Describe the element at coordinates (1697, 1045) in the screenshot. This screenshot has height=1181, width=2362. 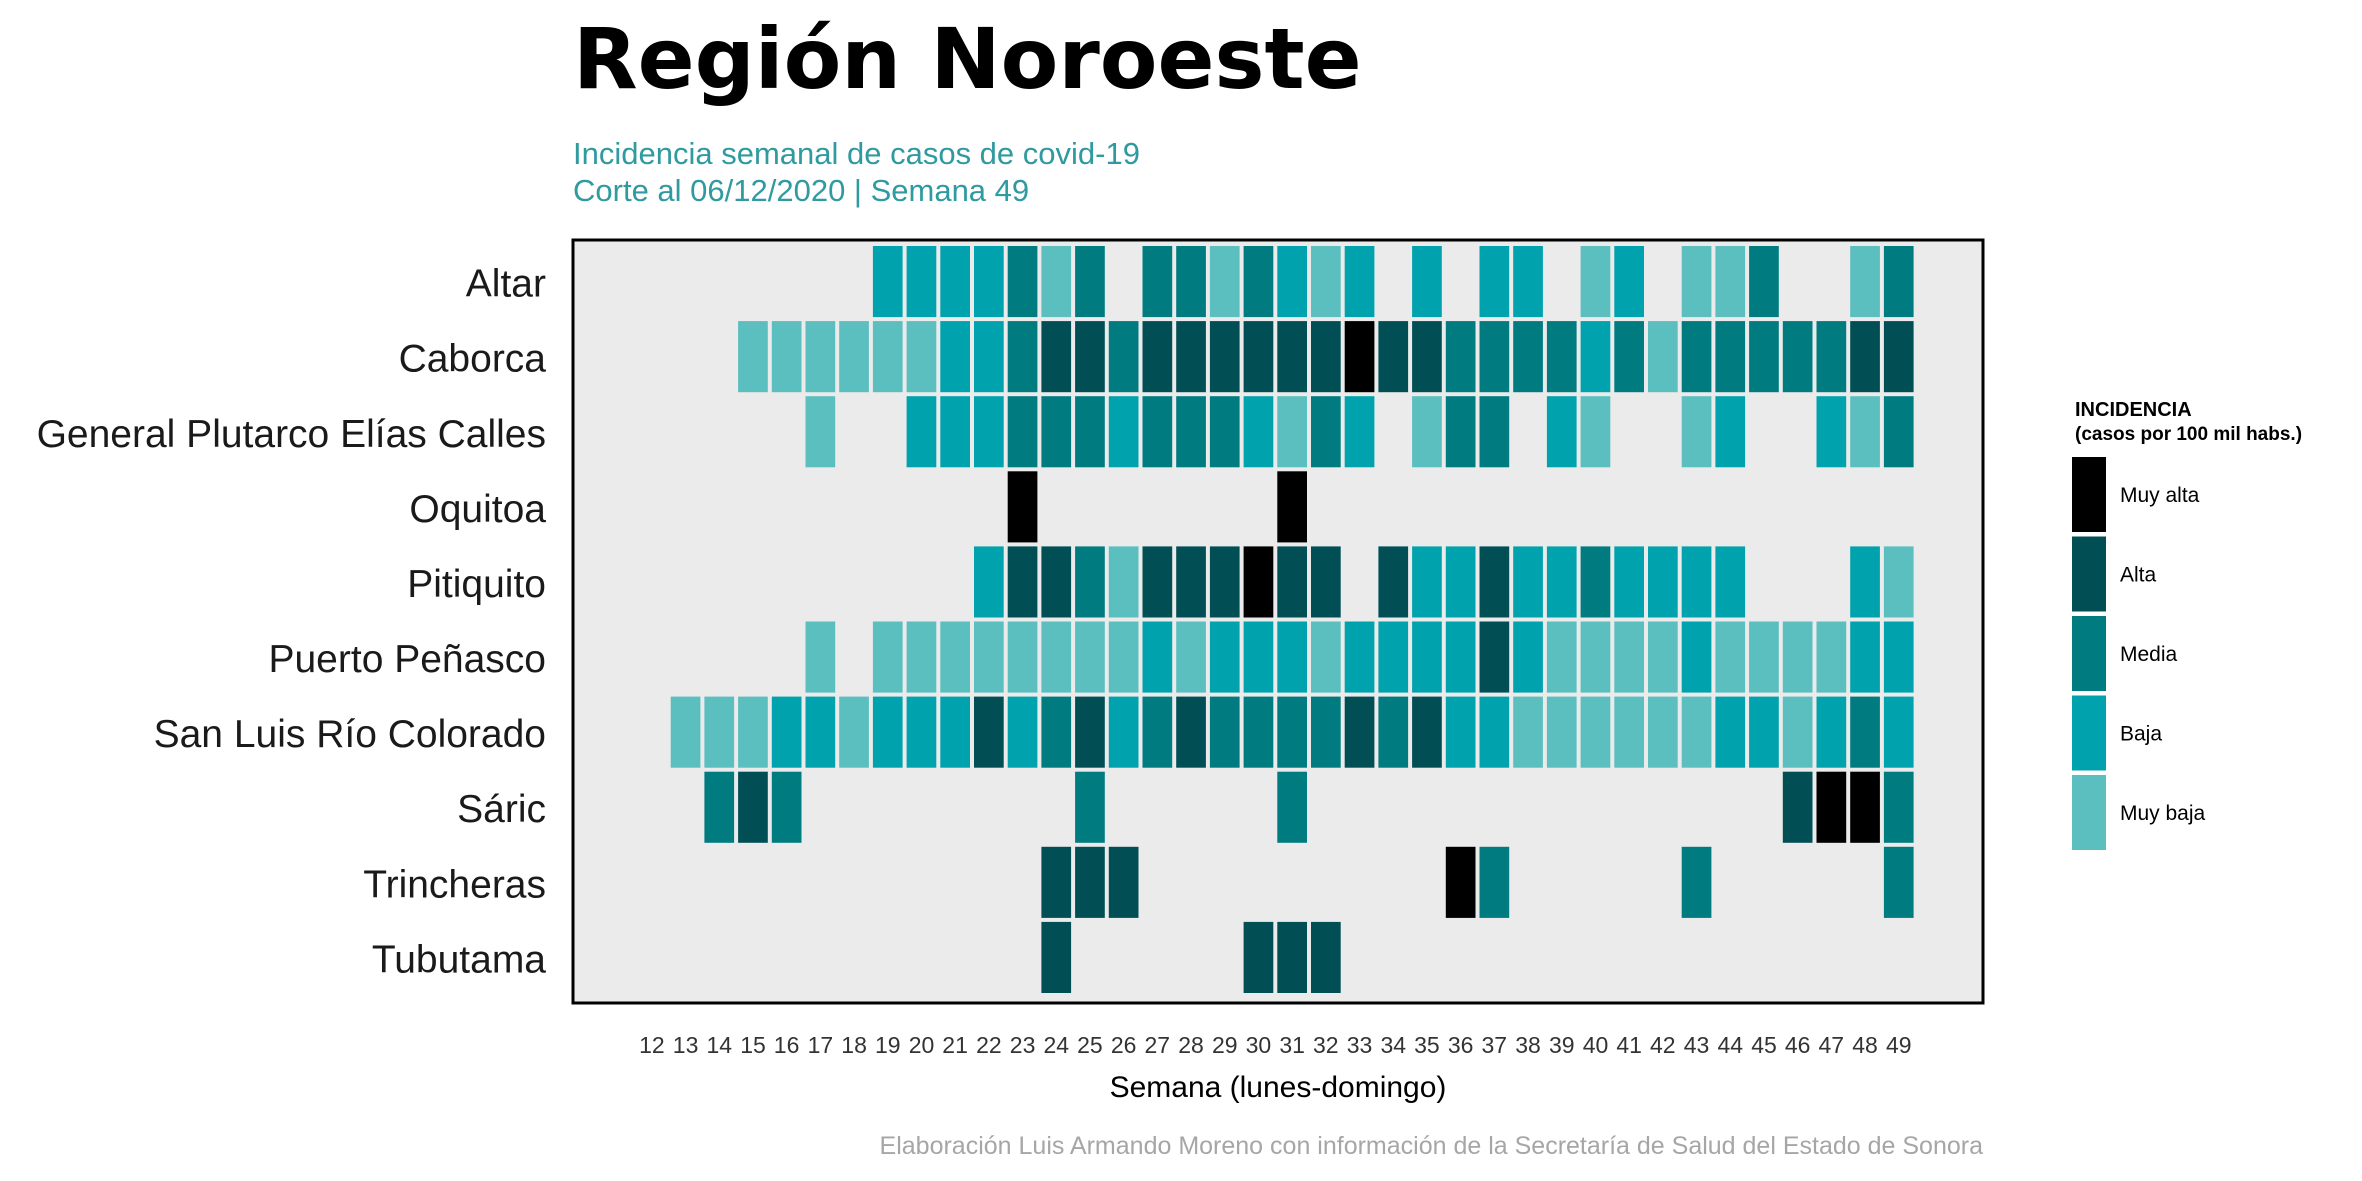
I see `x-tick-label: 43` at that location.